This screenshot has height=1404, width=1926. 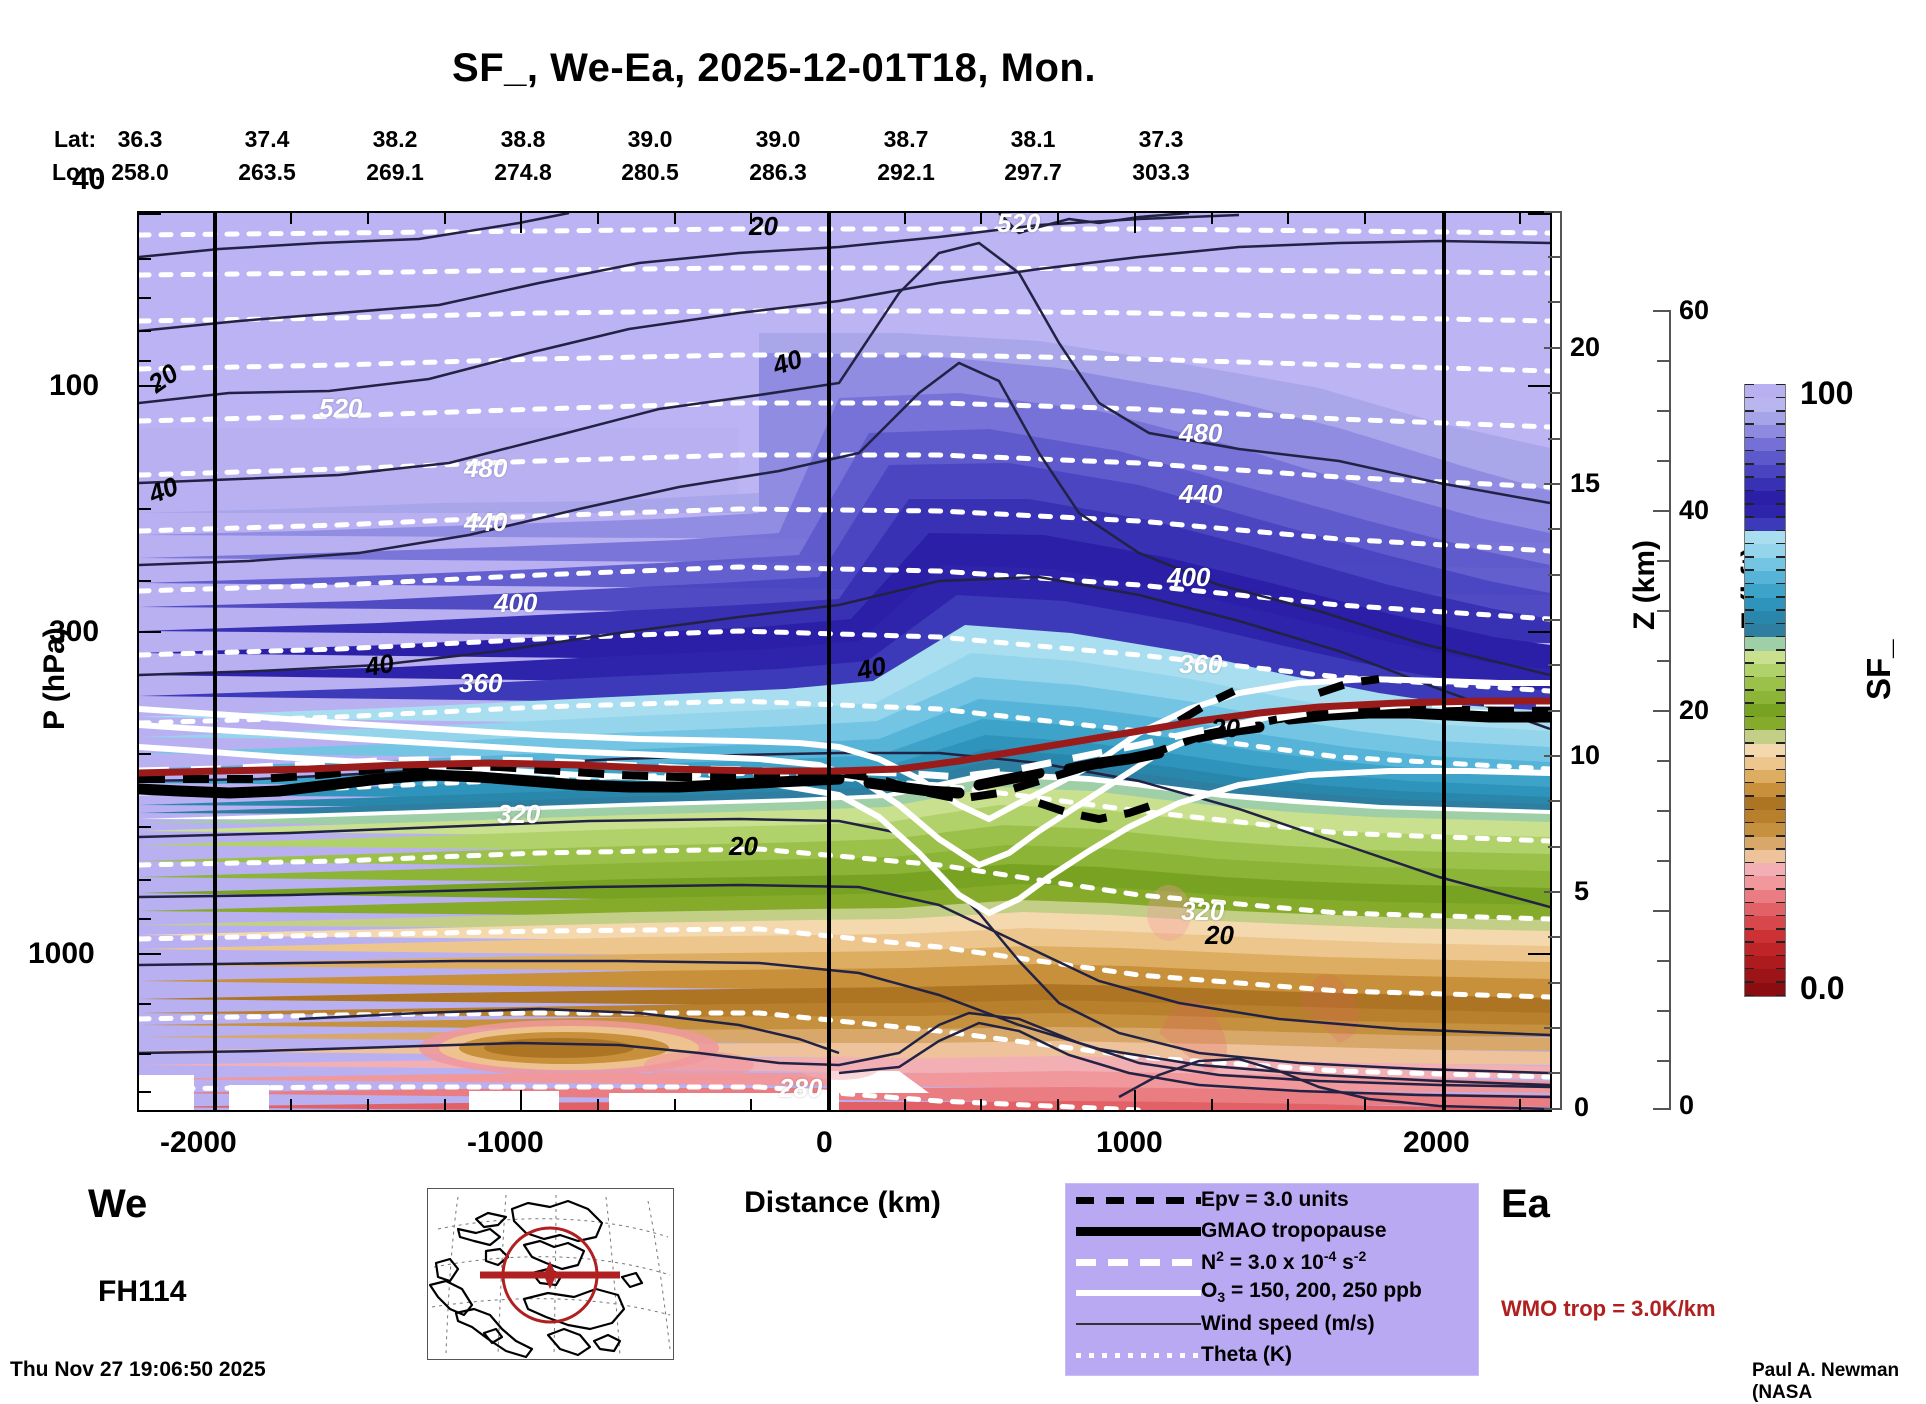 What do you see at coordinates (54, 678) in the screenshot?
I see `y-axis-title: P (hPa)` at bounding box center [54, 678].